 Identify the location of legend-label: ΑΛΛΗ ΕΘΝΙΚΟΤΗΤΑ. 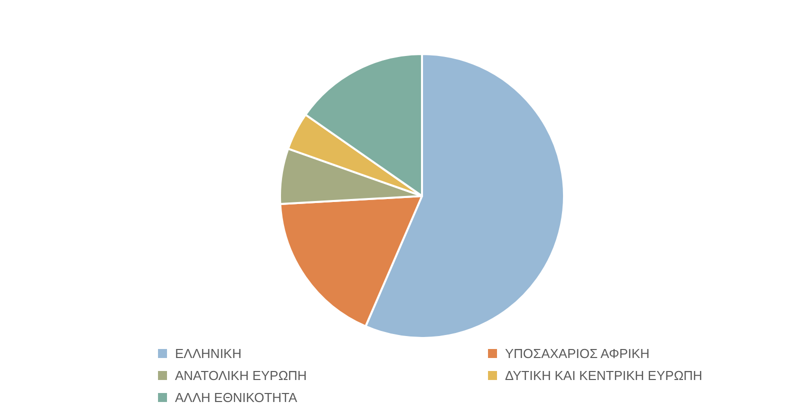
(236, 397).